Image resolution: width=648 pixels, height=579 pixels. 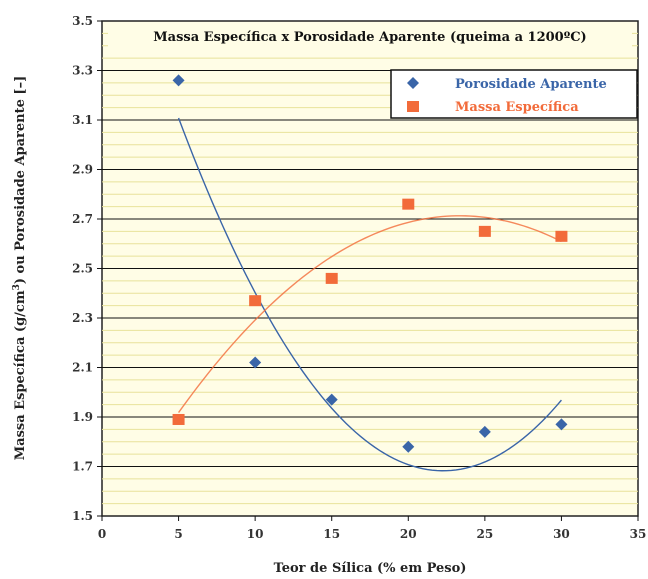 I want to click on x-tick-label: 5, so click(x=178, y=534).